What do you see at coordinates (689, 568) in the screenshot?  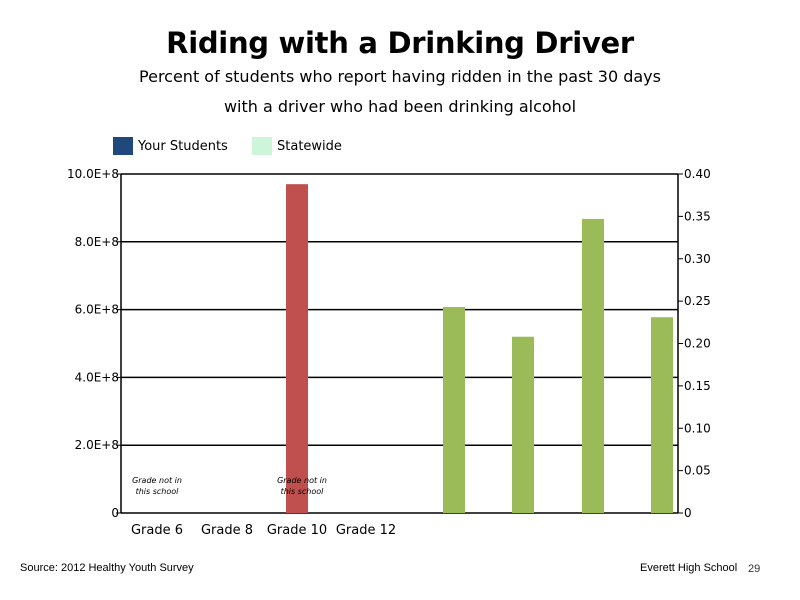 I see `school-name: Everett High School` at bounding box center [689, 568].